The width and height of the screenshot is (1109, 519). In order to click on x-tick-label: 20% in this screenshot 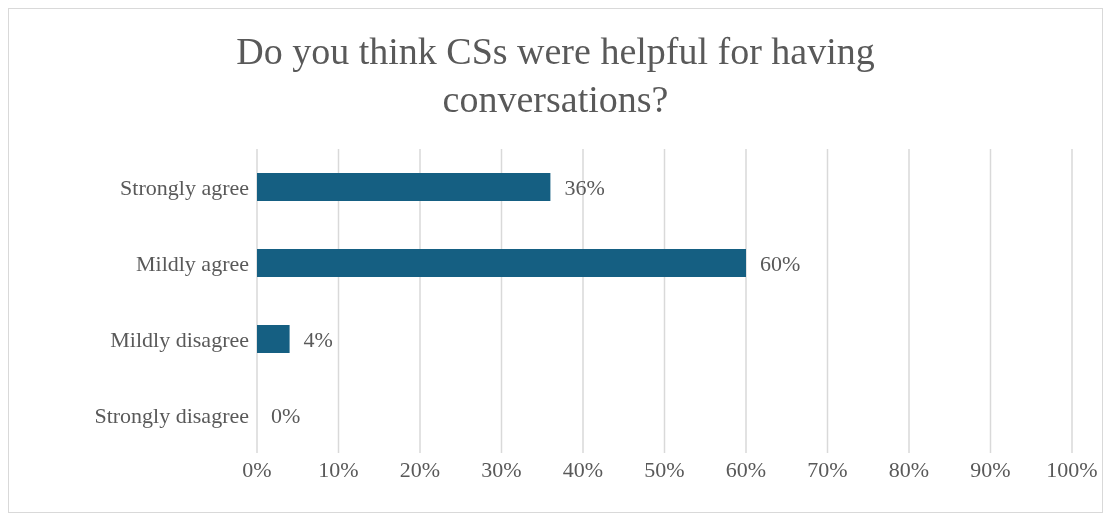, I will do `click(420, 469)`.